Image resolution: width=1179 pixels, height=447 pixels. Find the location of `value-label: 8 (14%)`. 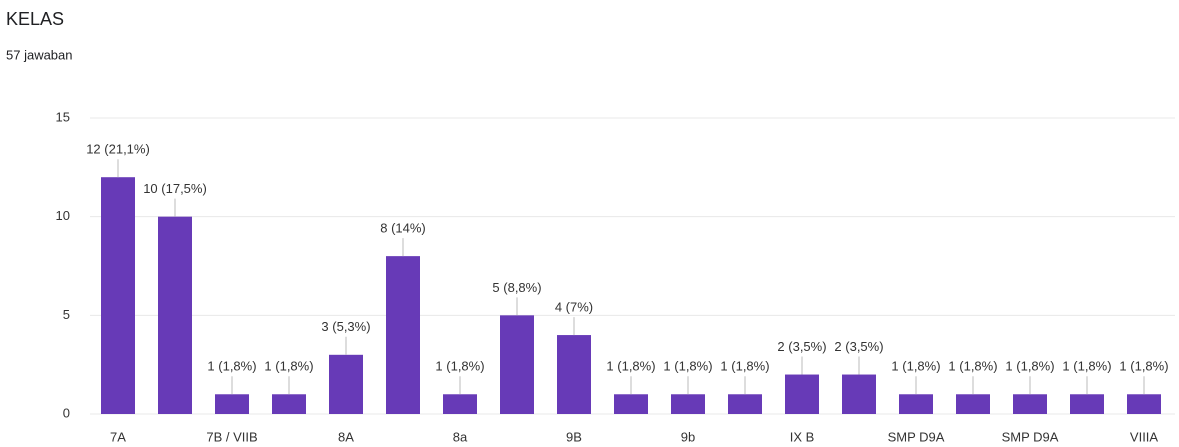

value-label: 8 (14%) is located at coordinates (403, 228).